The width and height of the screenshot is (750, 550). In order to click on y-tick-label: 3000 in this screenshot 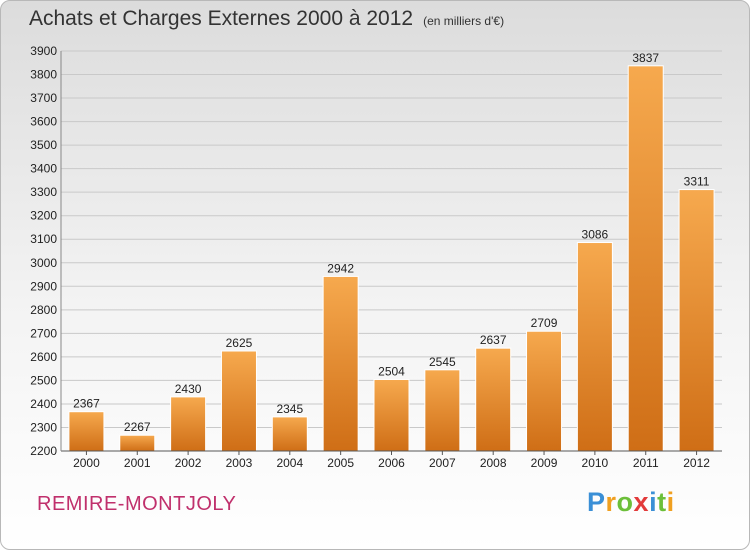, I will do `click(43, 263)`.